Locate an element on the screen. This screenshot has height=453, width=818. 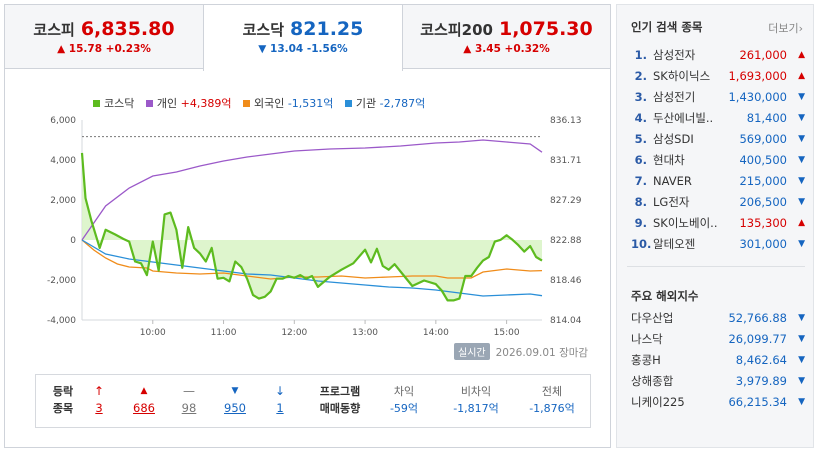
tab-kosdaq: 코스닥 821.25 ▼ 13.04 -1.56% is located at coordinates (303, 38).